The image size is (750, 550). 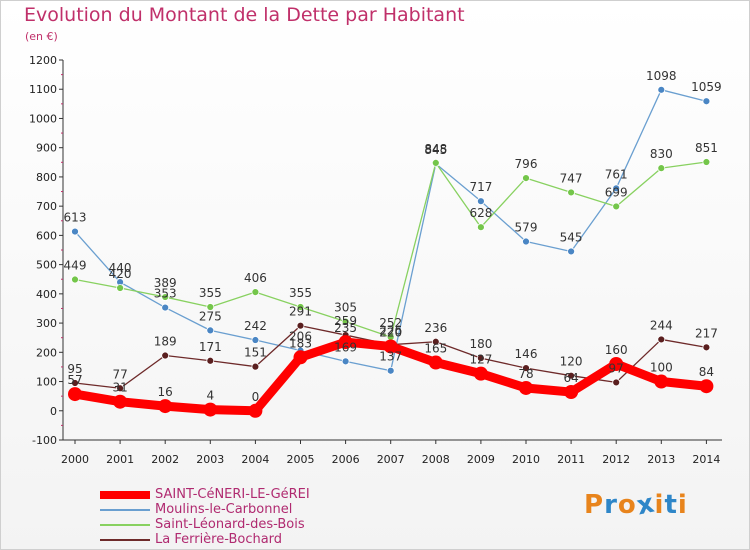 What do you see at coordinates (616, 459) in the screenshot?
I see `x-tick-label: 2012` at bounding box center [616, 459].